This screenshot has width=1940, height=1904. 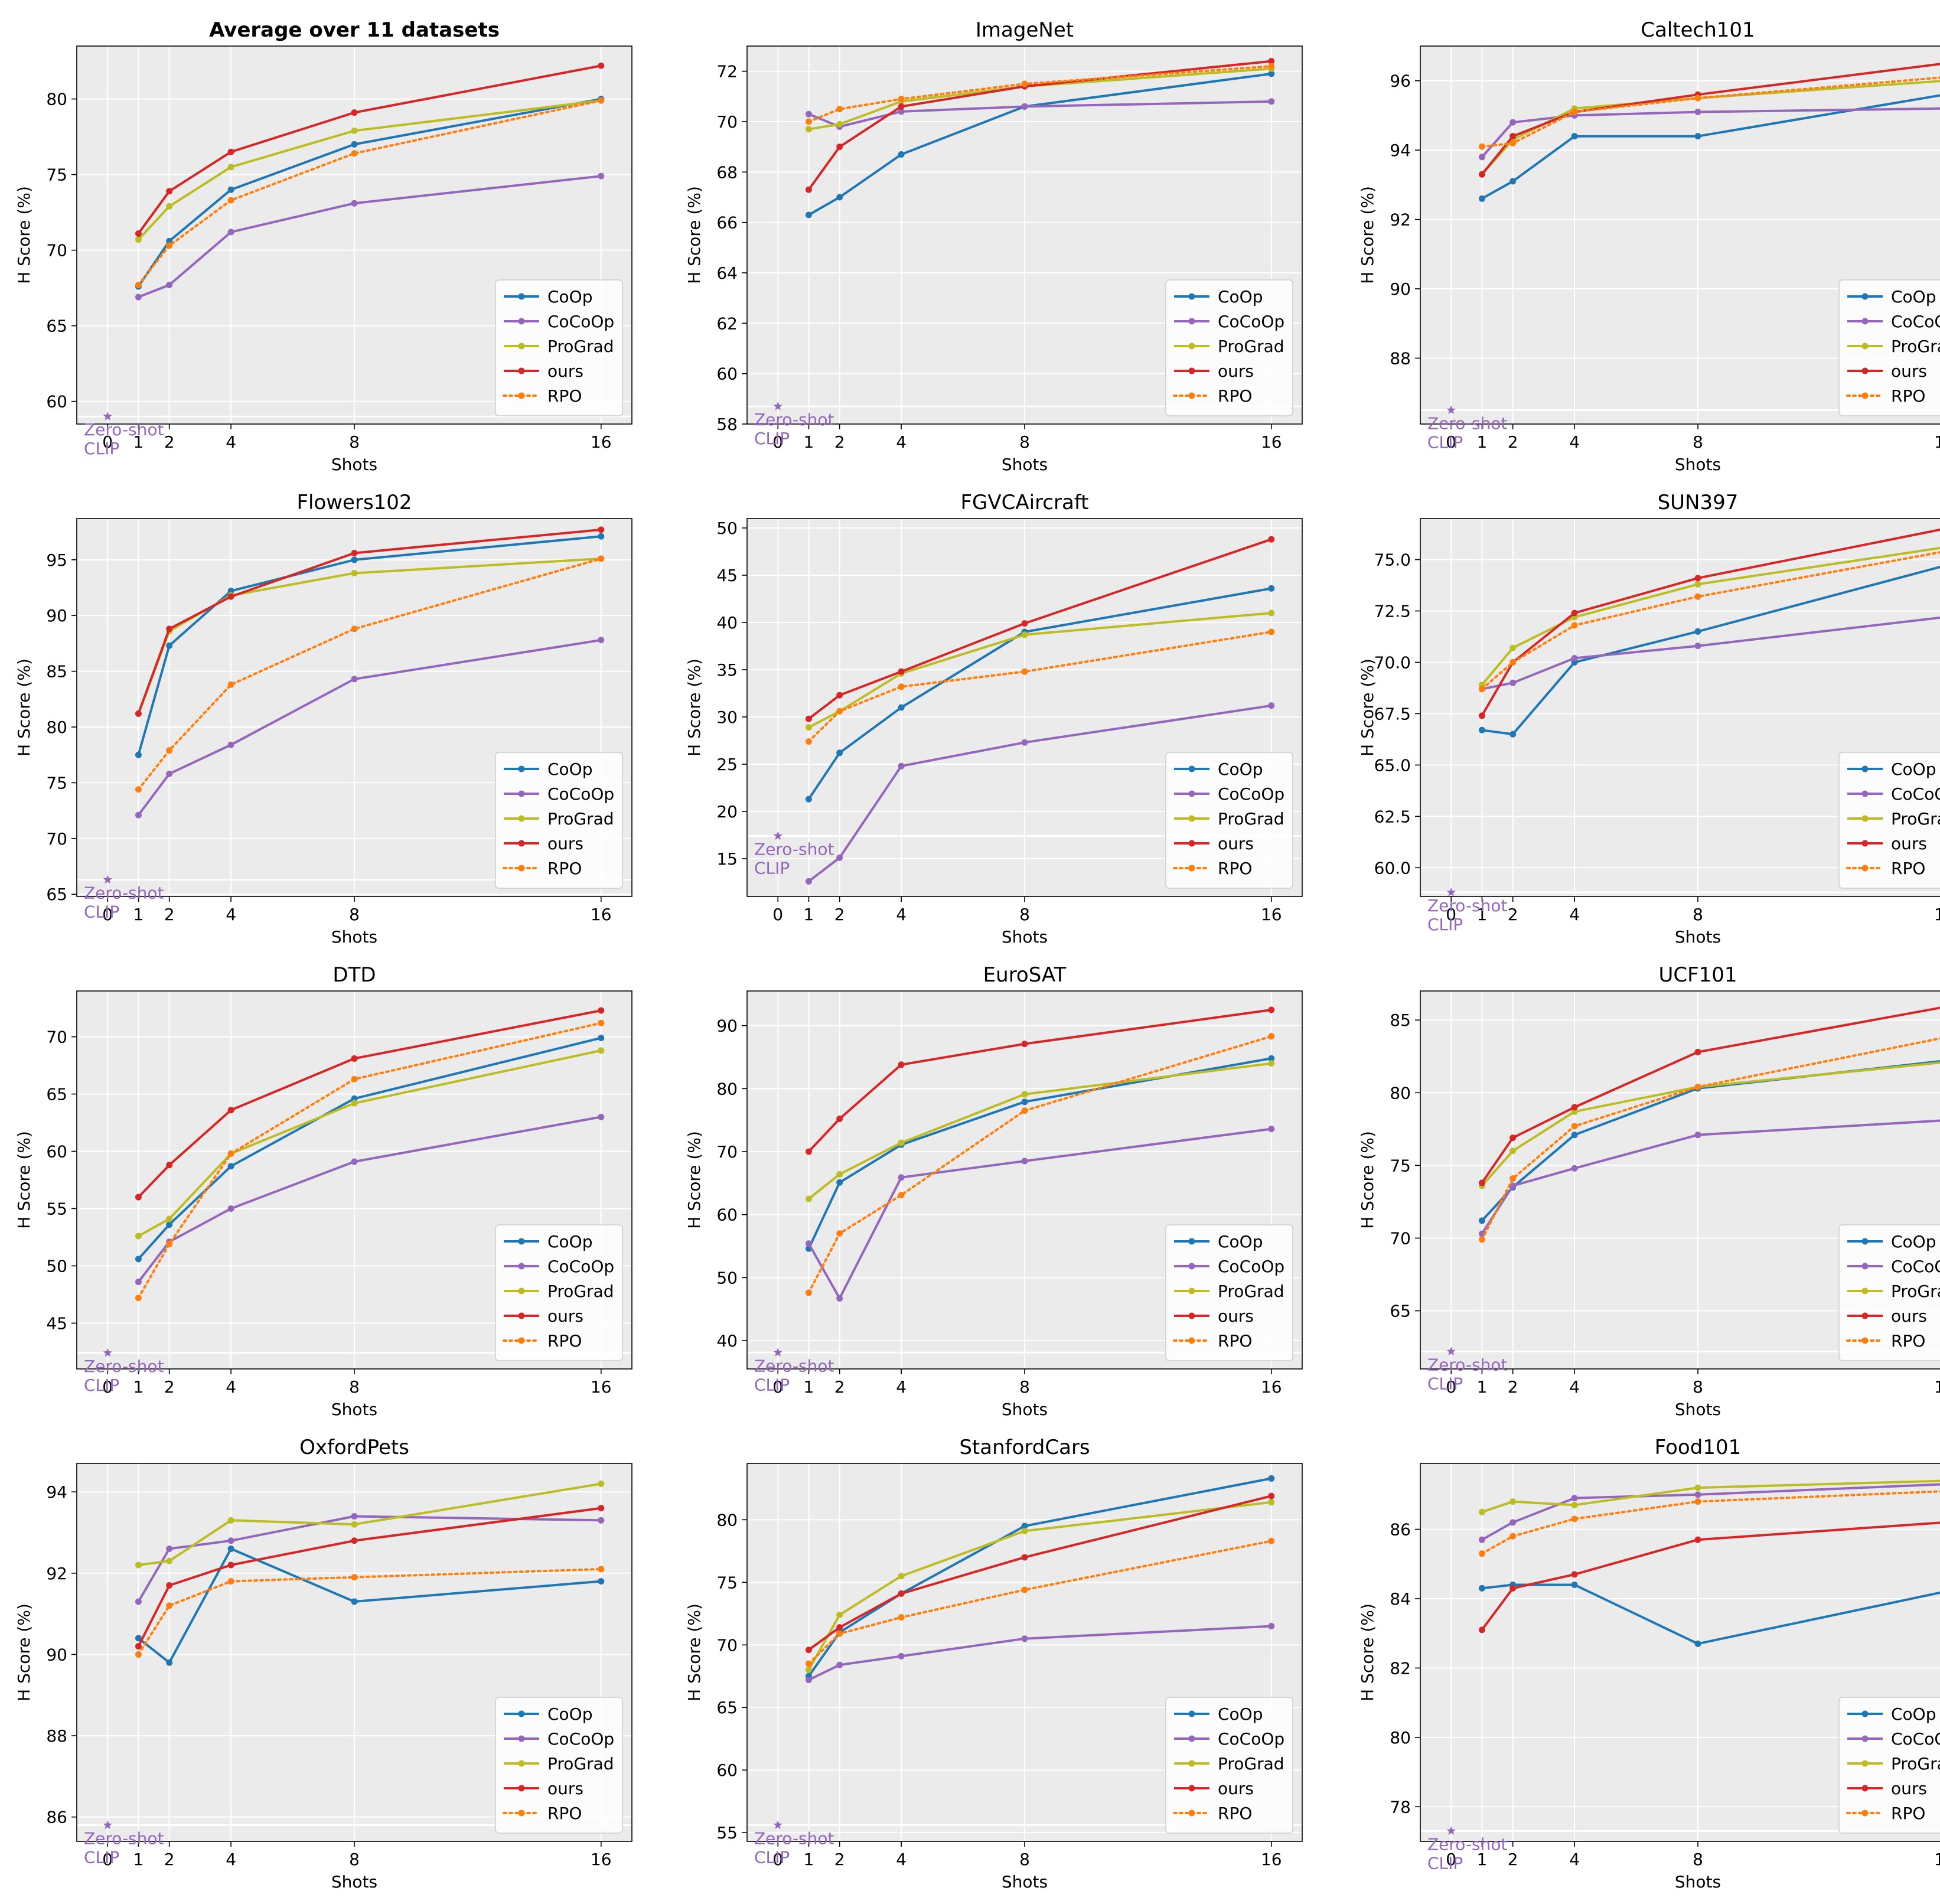 What do you see at coordinates (1445, 442) in the screenshot?
I see `zero-shot-label-clip: CLIP` at bounding box center [1445, 442].